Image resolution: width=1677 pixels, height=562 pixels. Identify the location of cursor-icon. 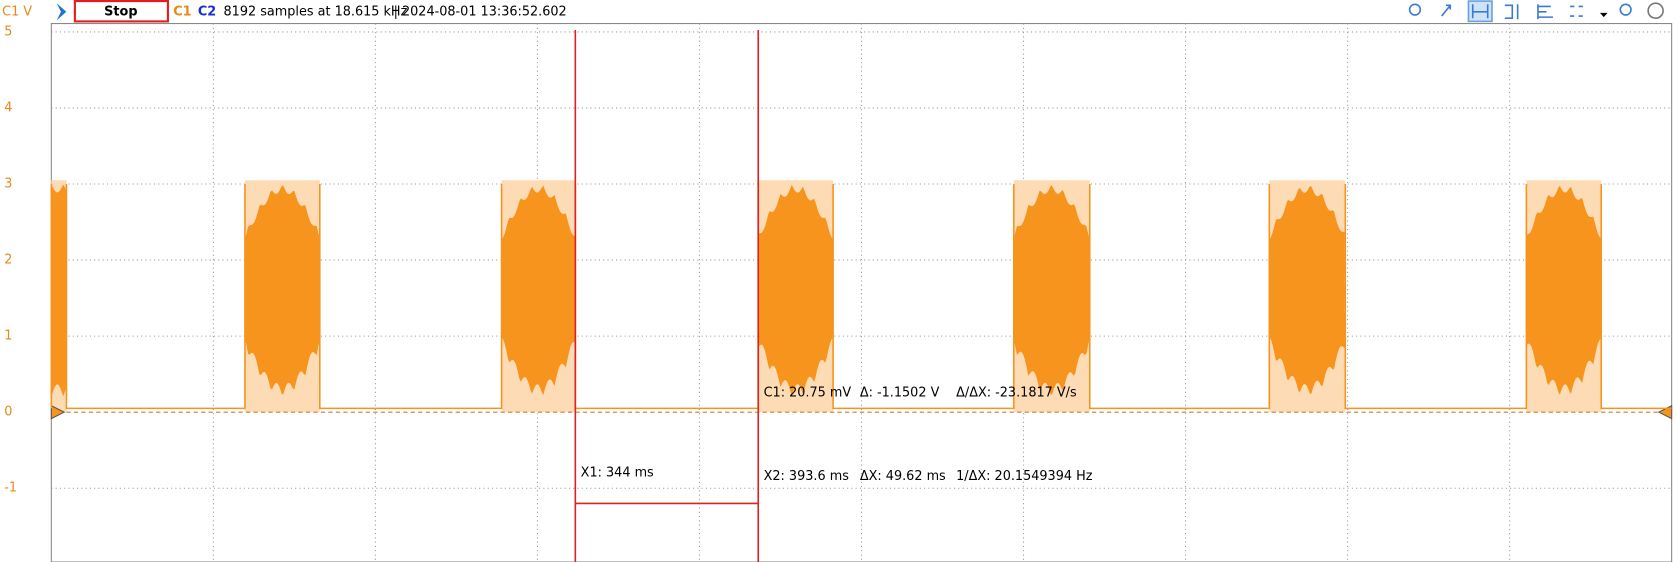
(1446, 10).